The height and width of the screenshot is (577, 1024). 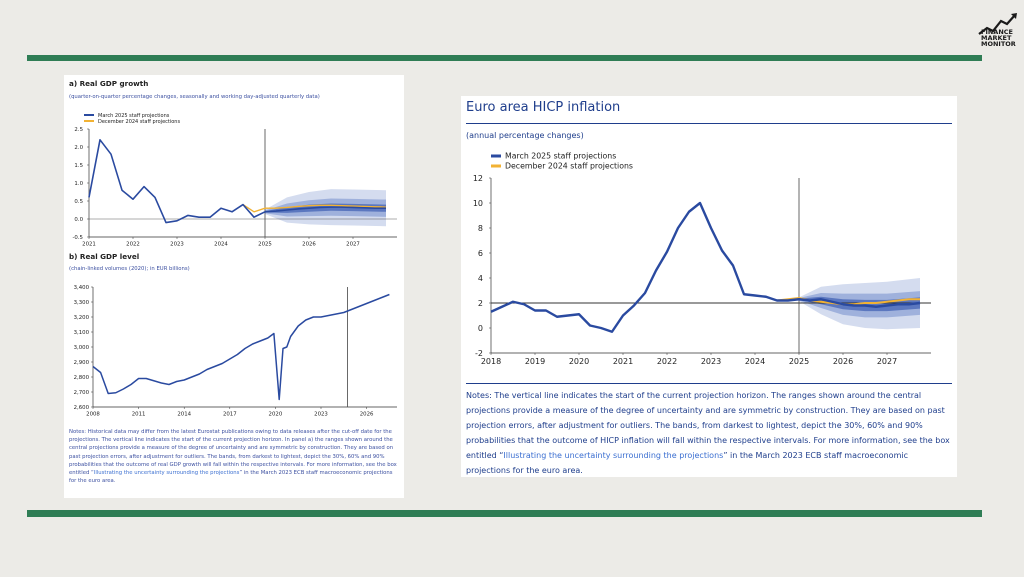 I want to click on y-tick-label: 6, so click(x=480, y=253).